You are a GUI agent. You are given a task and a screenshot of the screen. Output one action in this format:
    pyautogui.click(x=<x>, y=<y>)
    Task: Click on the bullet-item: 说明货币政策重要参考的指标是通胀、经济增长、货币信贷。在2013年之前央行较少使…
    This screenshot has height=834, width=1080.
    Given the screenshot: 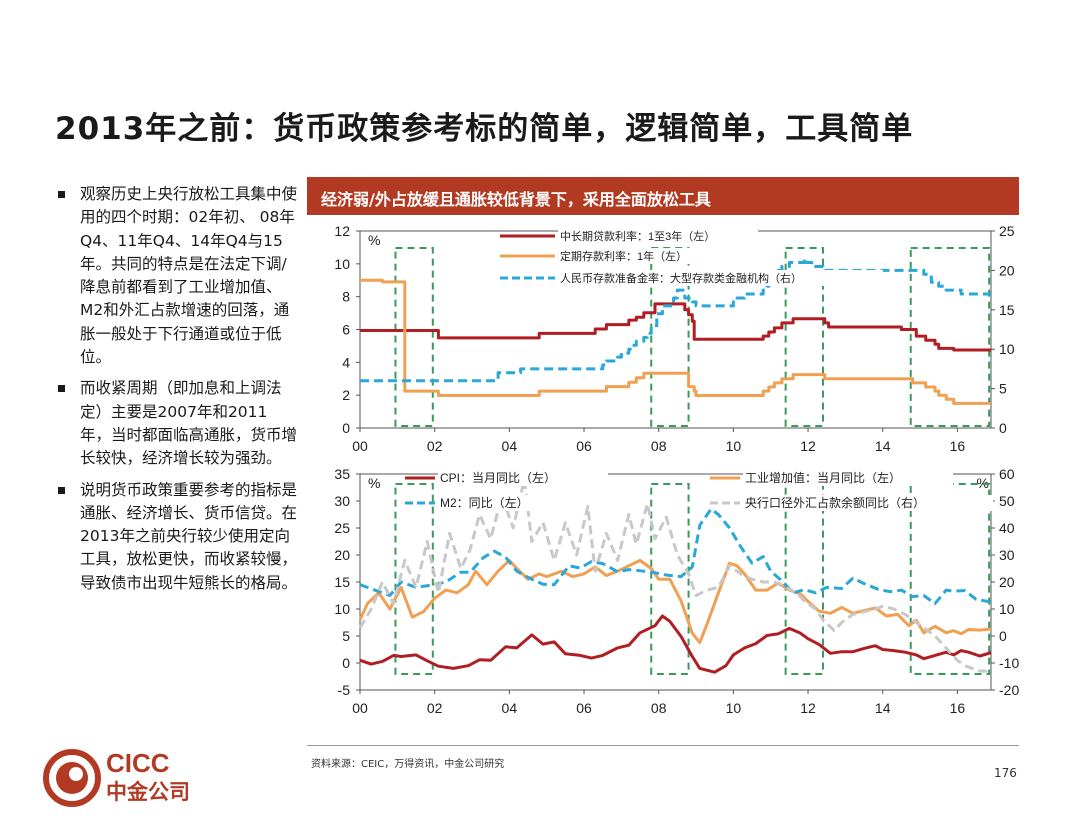 What is the action you would take?
    pyautogui.click(x=178, y=537)
    